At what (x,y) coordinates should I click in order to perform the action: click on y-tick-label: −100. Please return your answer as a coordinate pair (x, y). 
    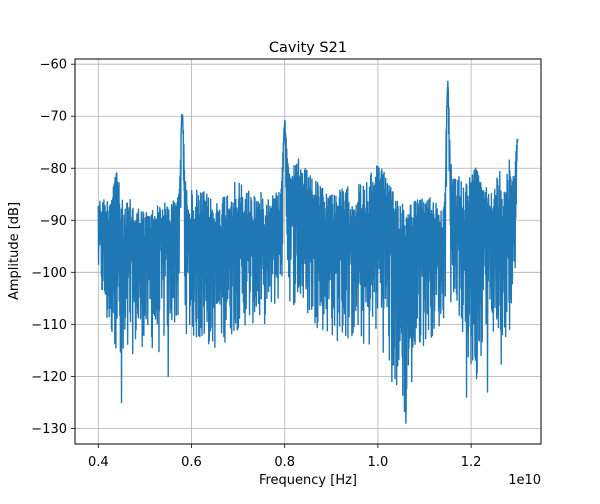
    Looking at the image, I should click on (49, 273).